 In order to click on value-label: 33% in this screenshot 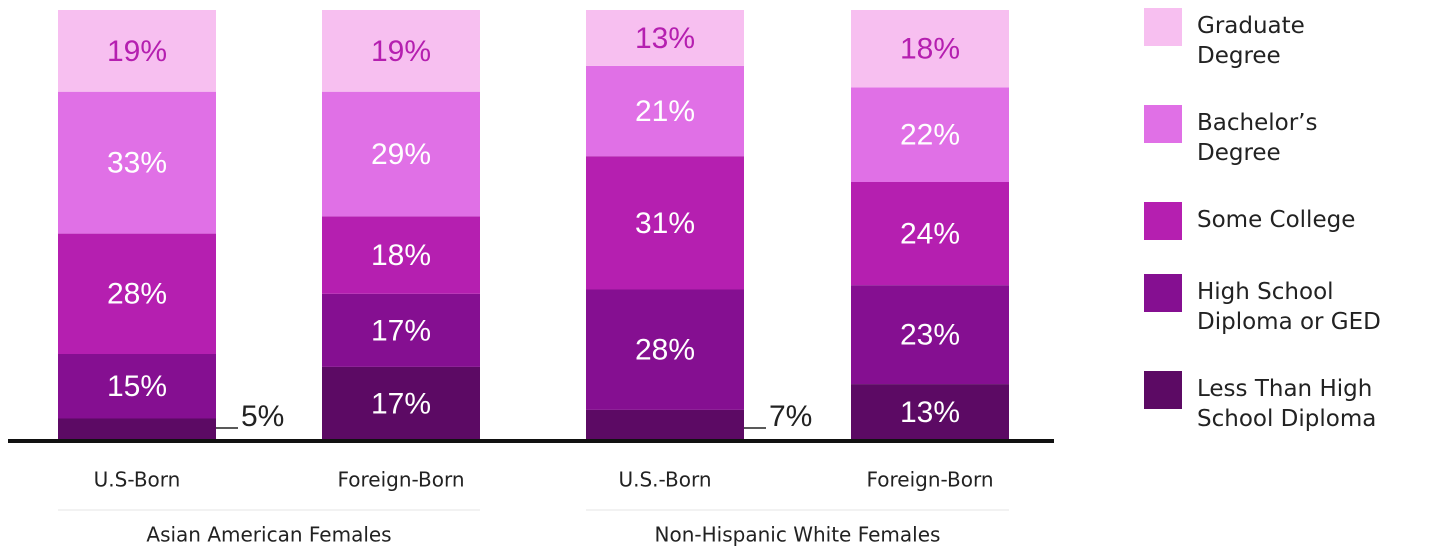, I will do `click(137, 163)`.